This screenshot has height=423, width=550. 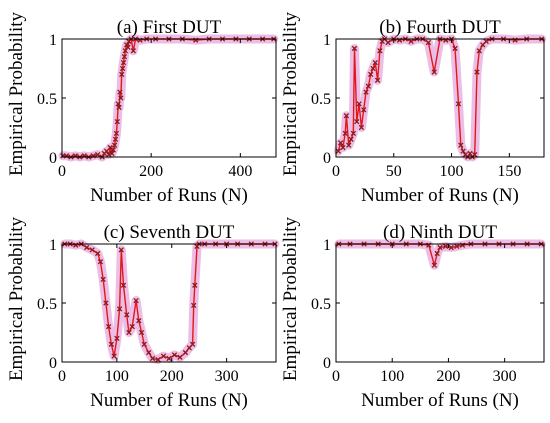 What do you see at coordinates (394, 171) in the screenshot?
I see `x-tick-label: 50` at bounding box center [394, 171].